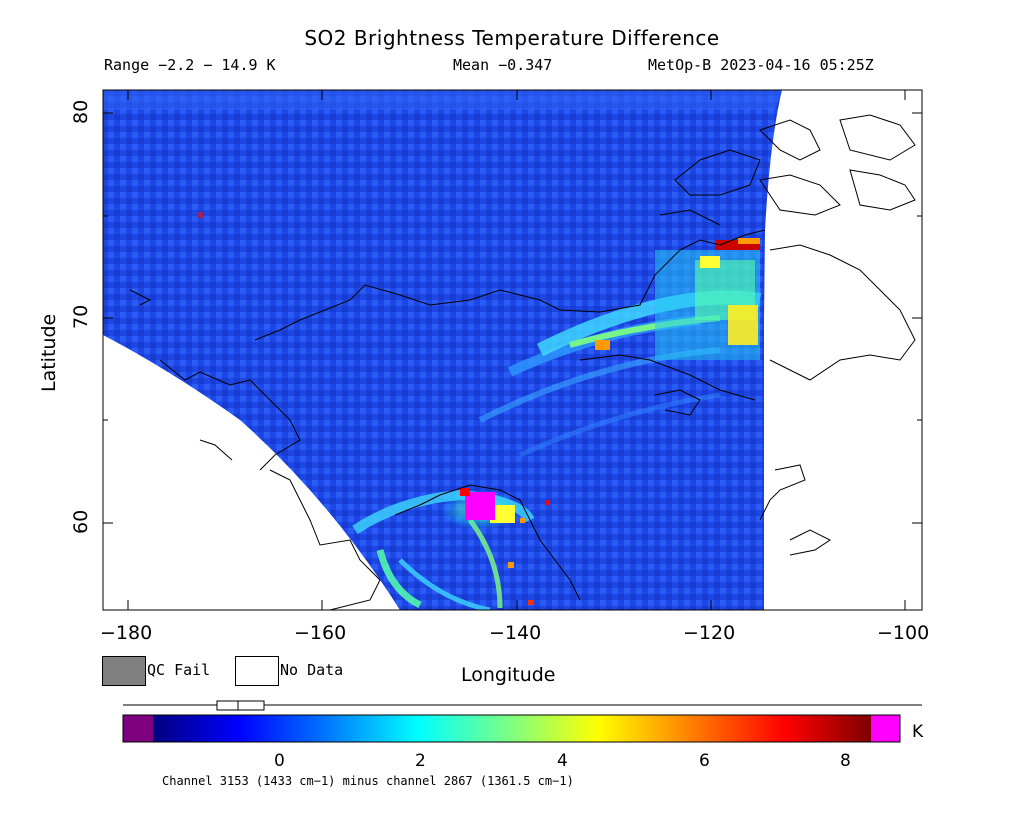  Describe the element at coordinates (81, 111) in the screenshot. I see `y-tick-label: 80` at that location.